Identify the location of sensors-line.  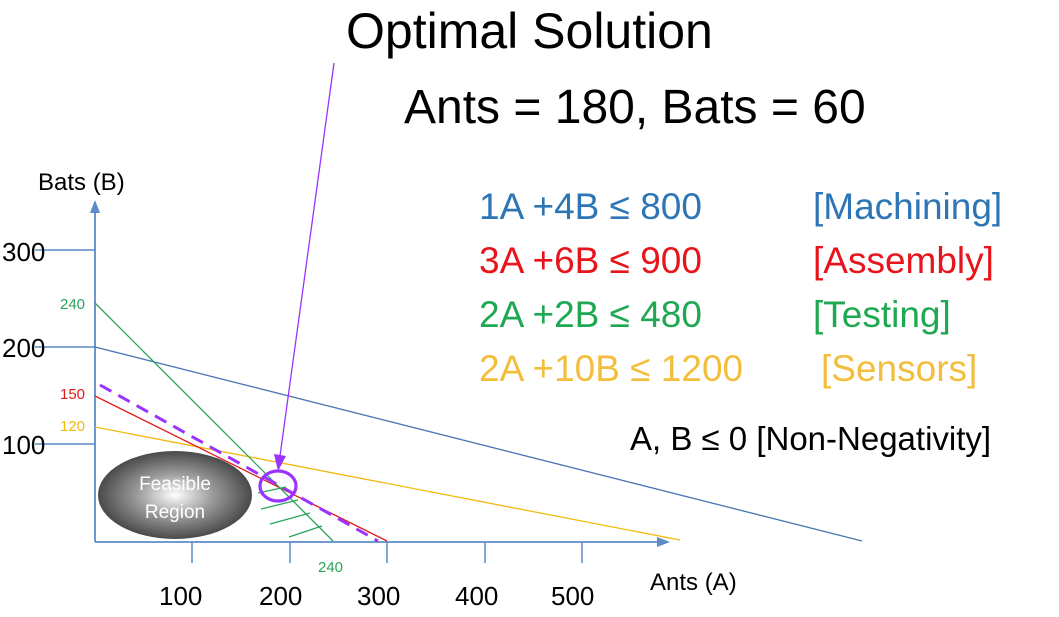
(387, 483).